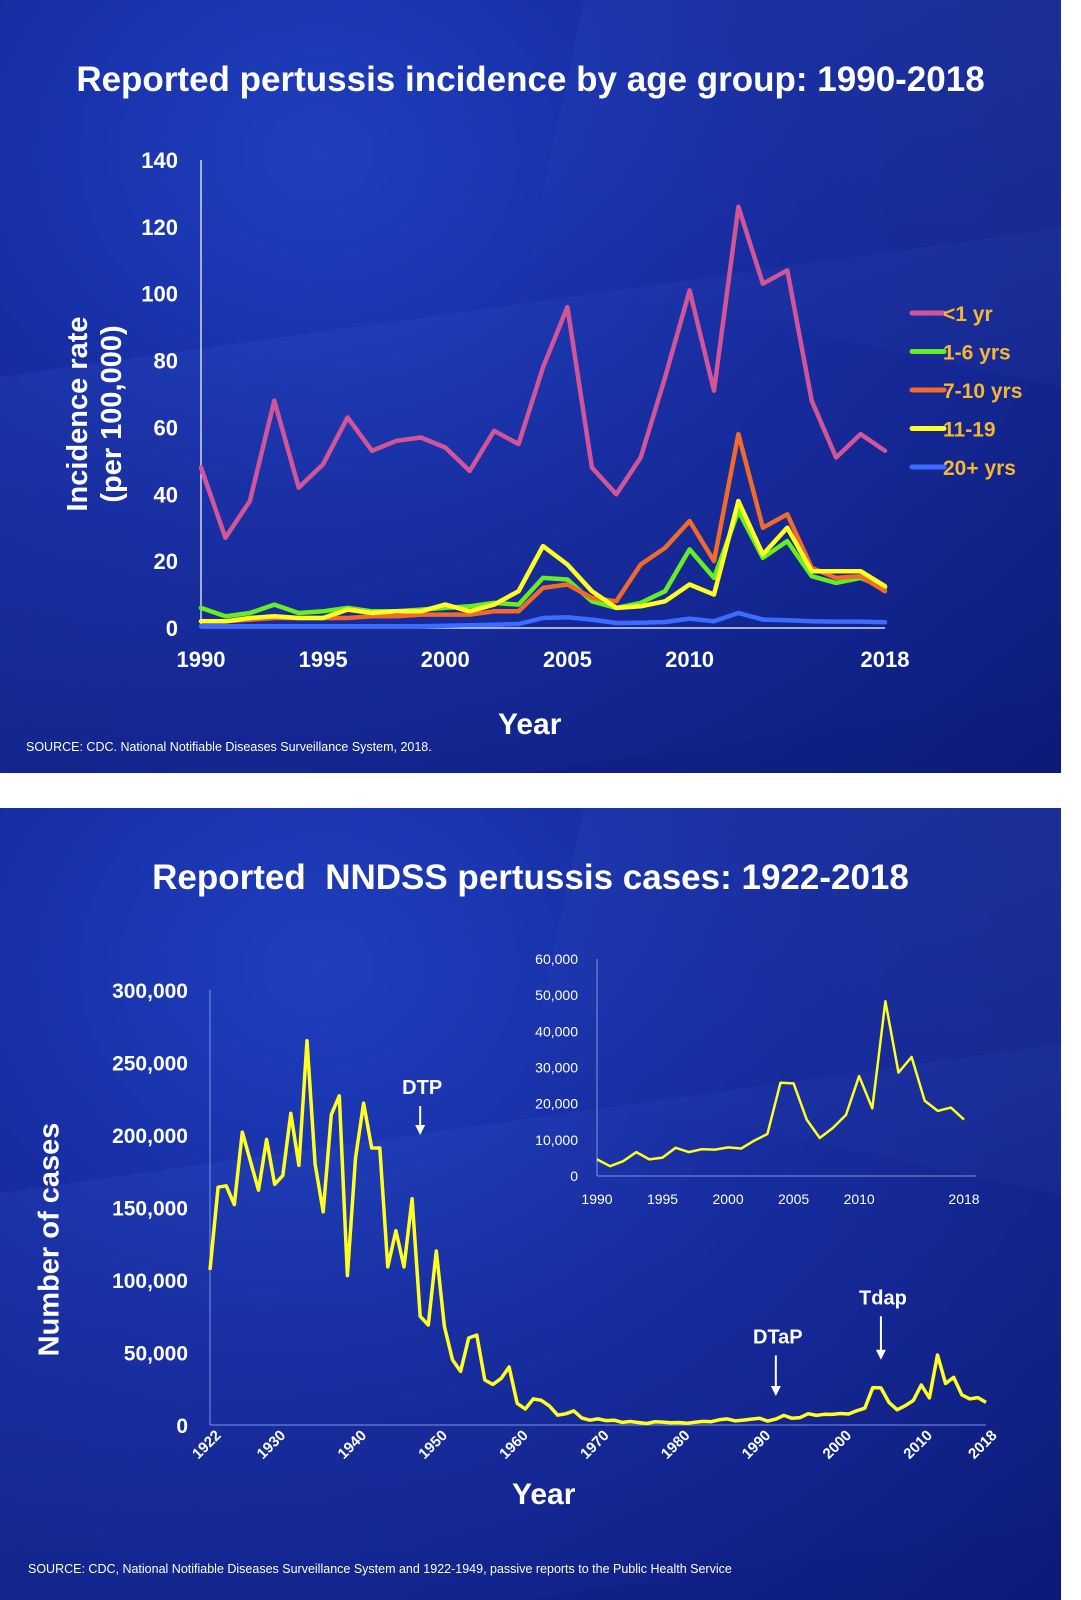  What do you see at coordinates (272, 1445) in the screenshot?
I see `x-tick-label: 1930` at bounding box center [272, 1445].